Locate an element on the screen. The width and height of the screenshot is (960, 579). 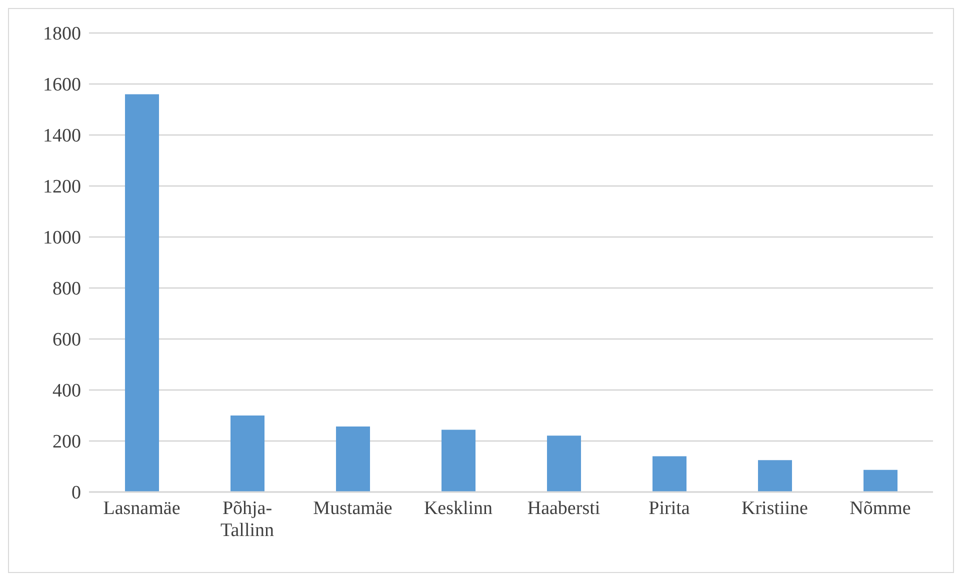
x-tick-label: Lasnamäe is located at coordinates (141, 508).